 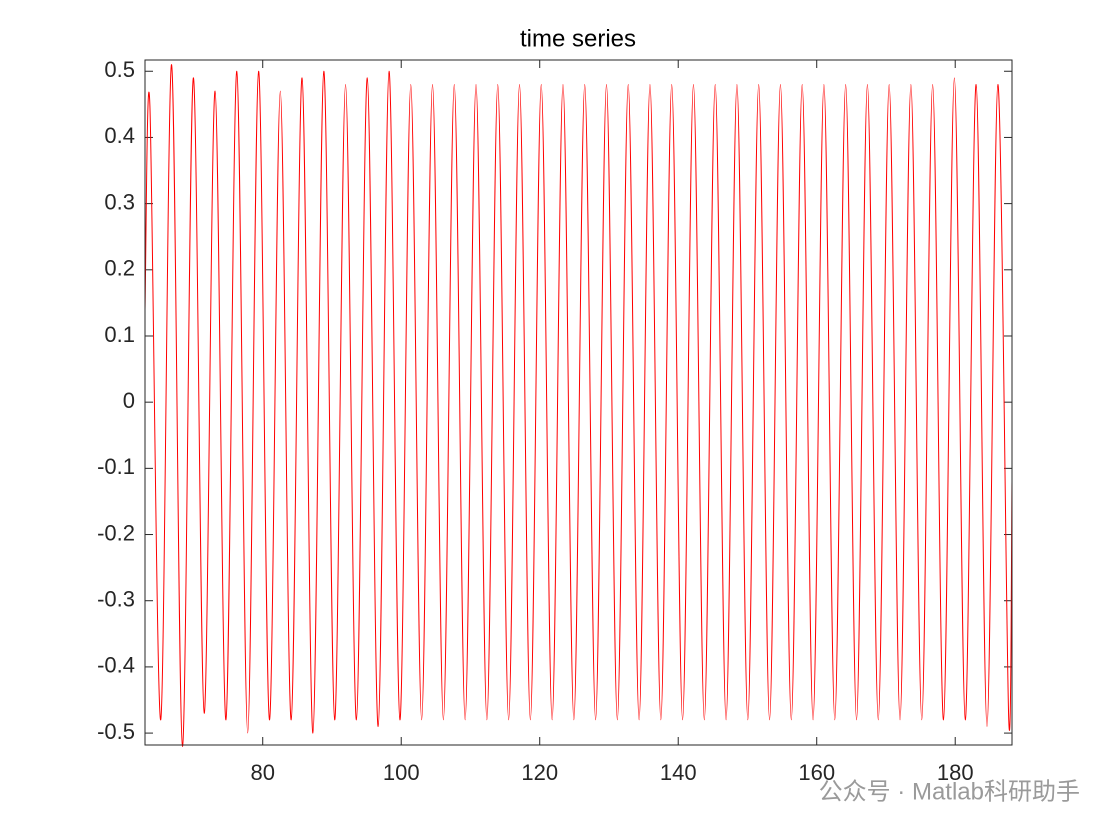 What do you see at coordinates (678, 772) in the screenshot?
I see `x-tick-label: 140` at bounding box center [678, 772].